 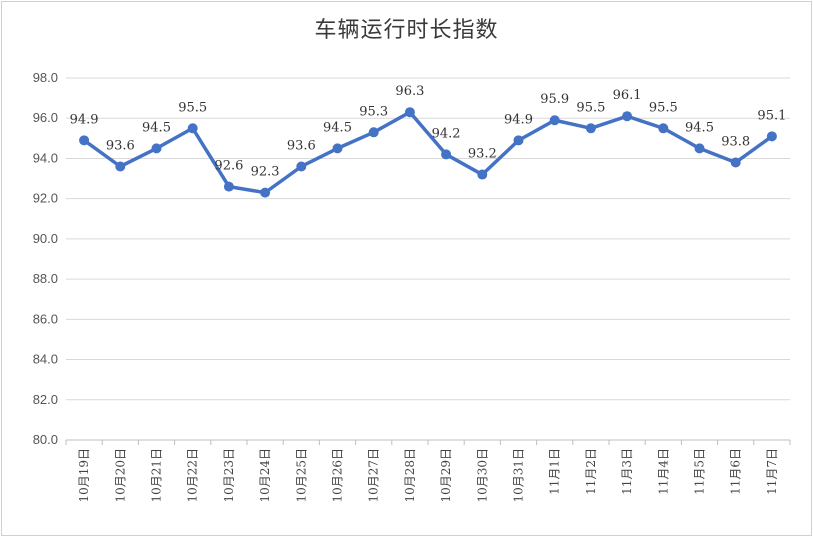 What do you see at coordinates (482, 154) in the screenshot?
I see `data-label: 93.2` at bounding box center [482, 154].